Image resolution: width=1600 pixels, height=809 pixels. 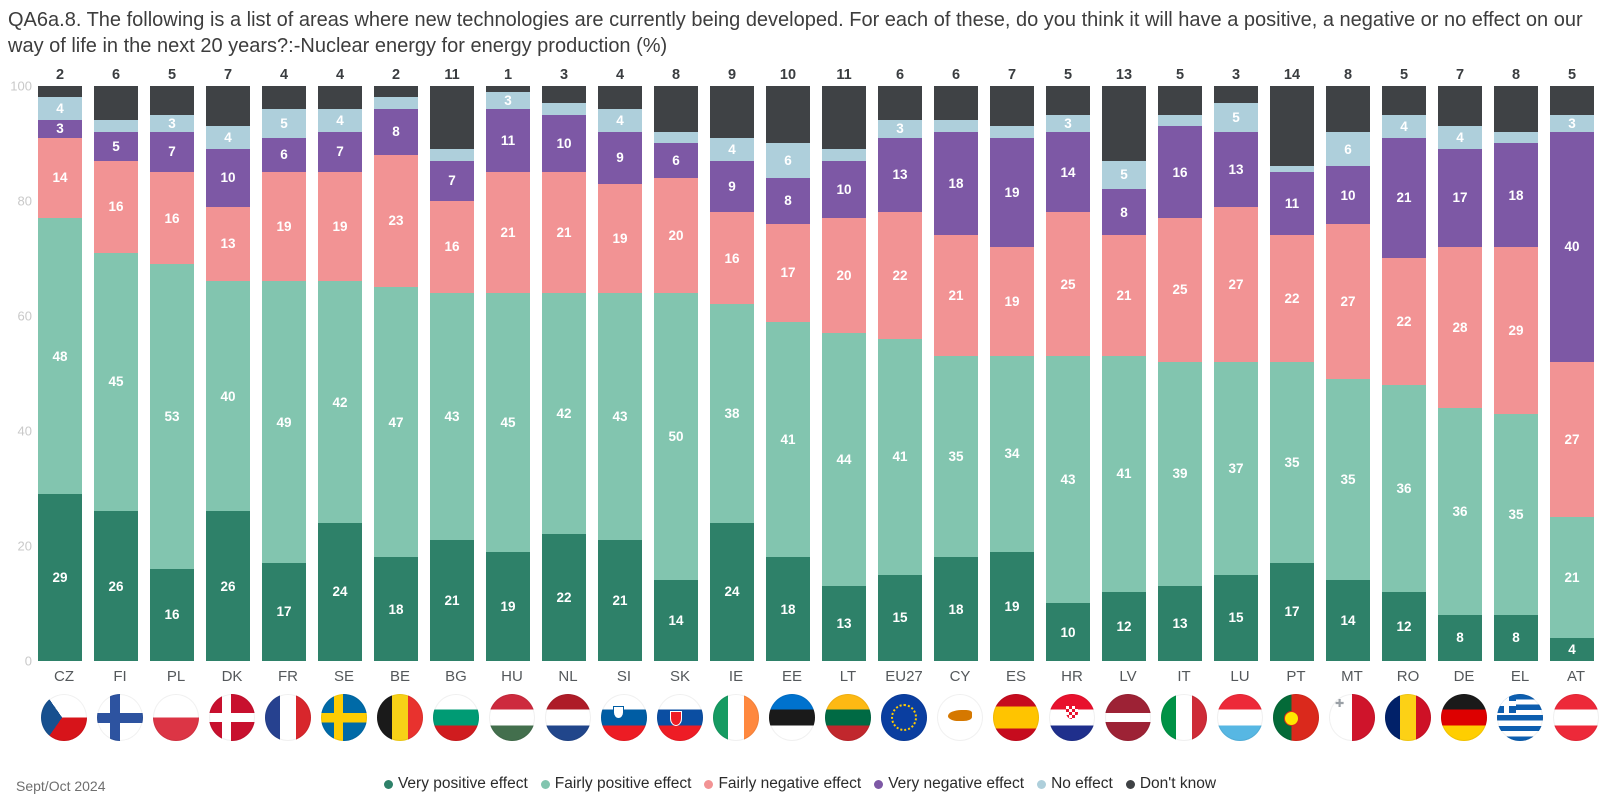 I want to click on bar-column-CY: 6 18 35 21 18, so click(x=956, y=363).